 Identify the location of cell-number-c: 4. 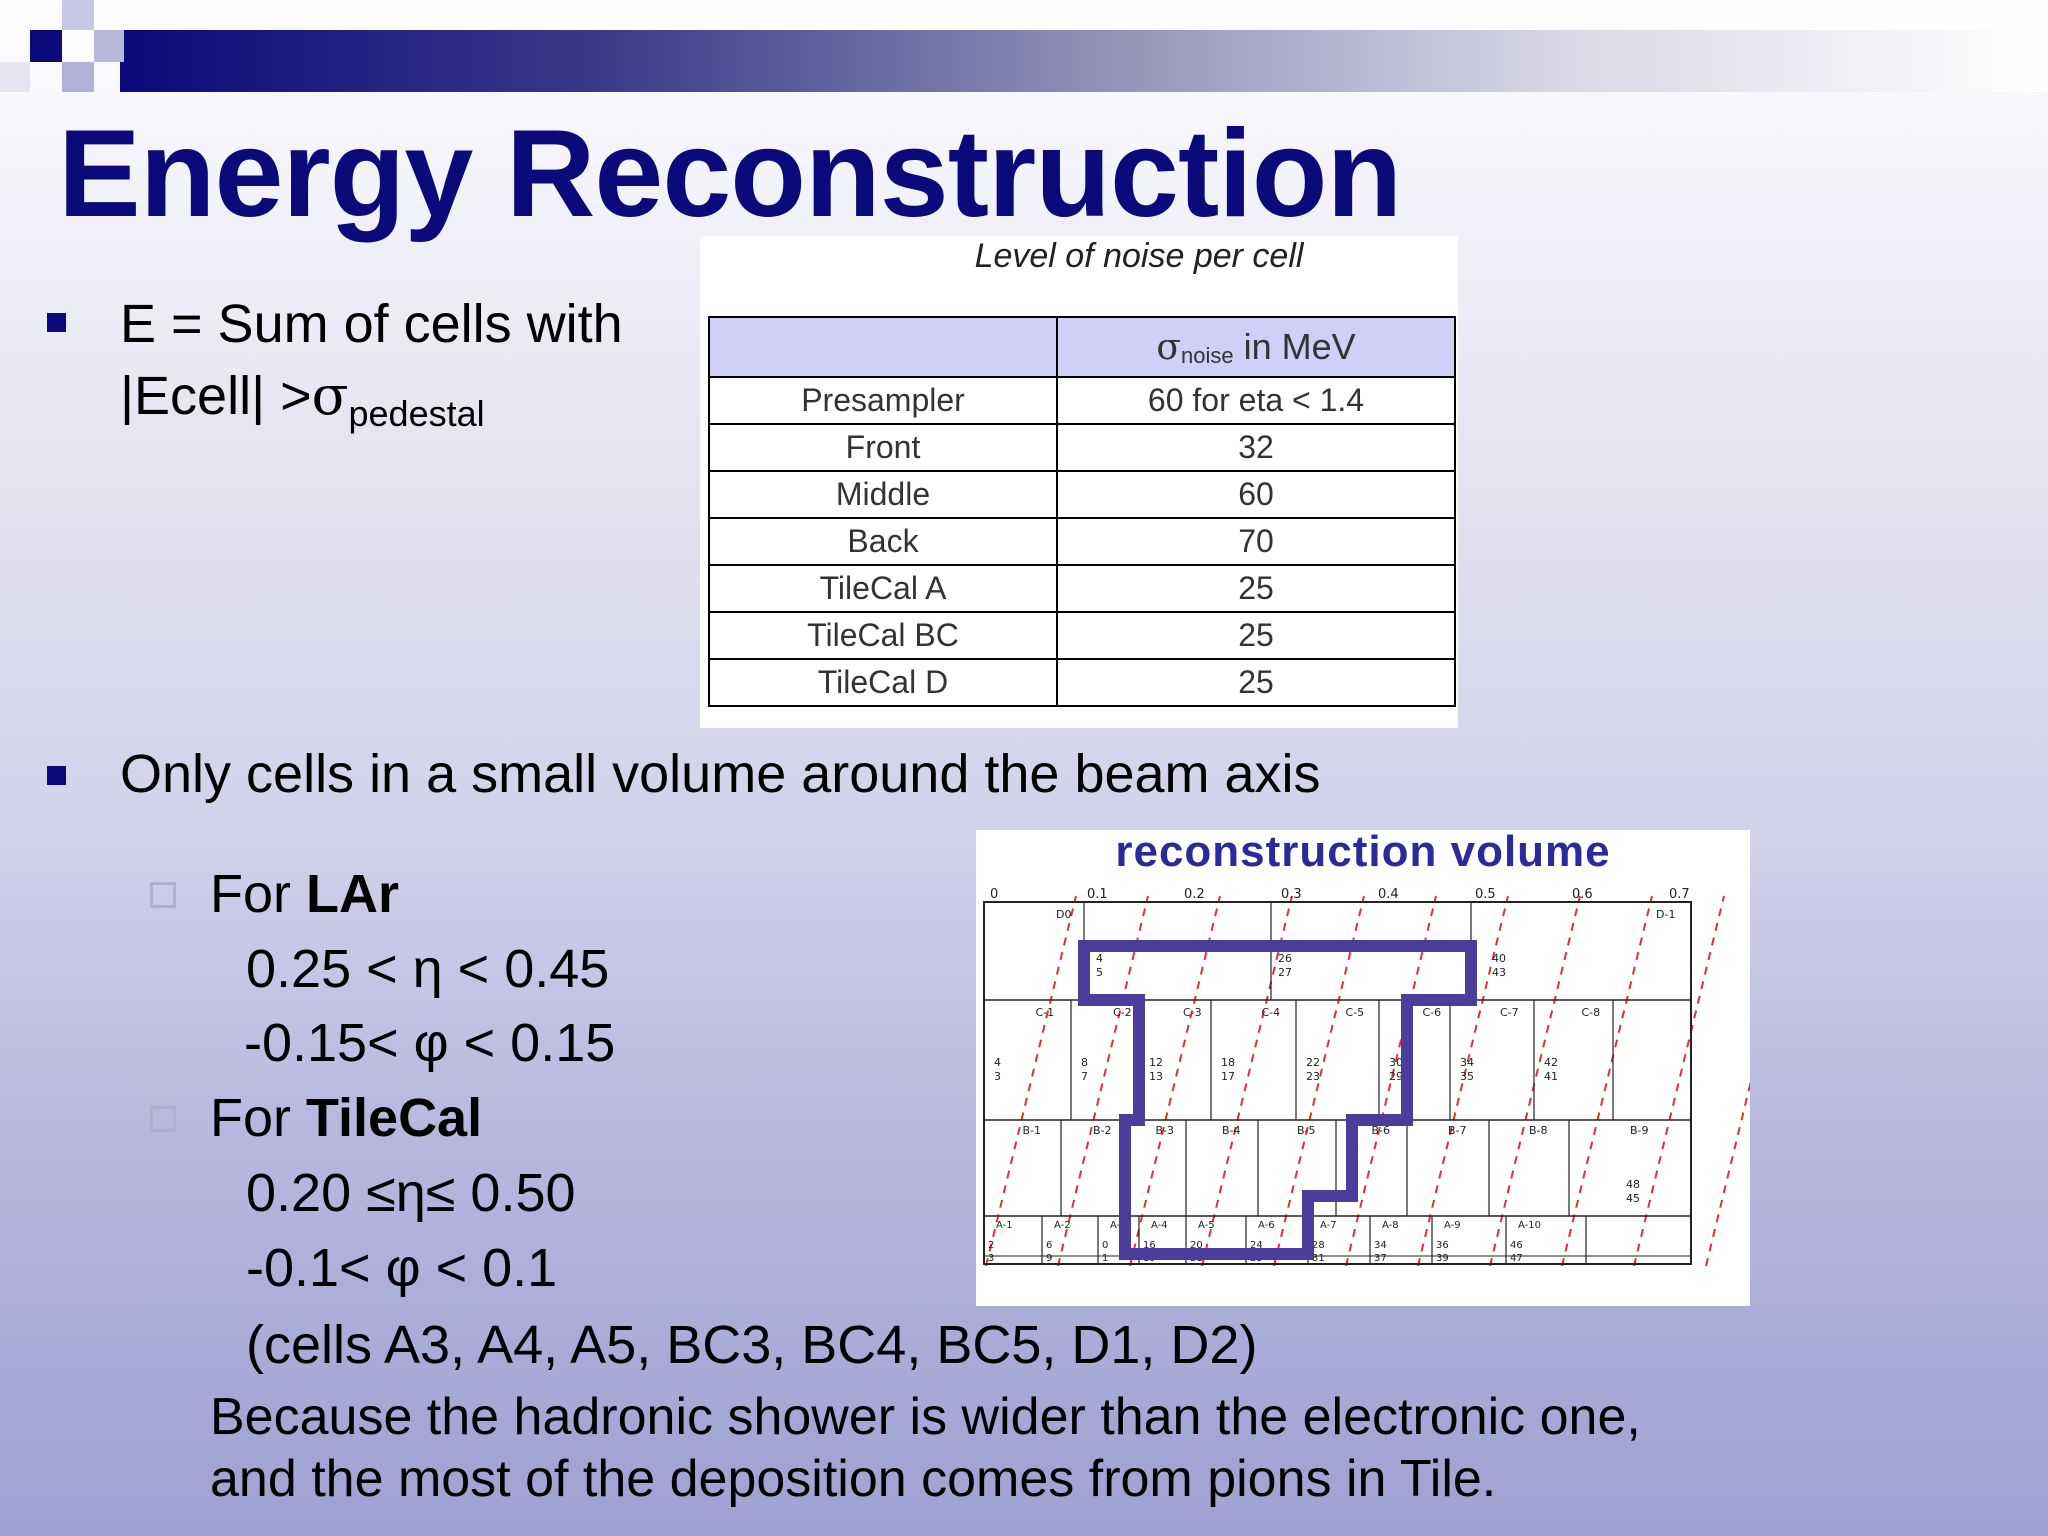
(997, 1062).